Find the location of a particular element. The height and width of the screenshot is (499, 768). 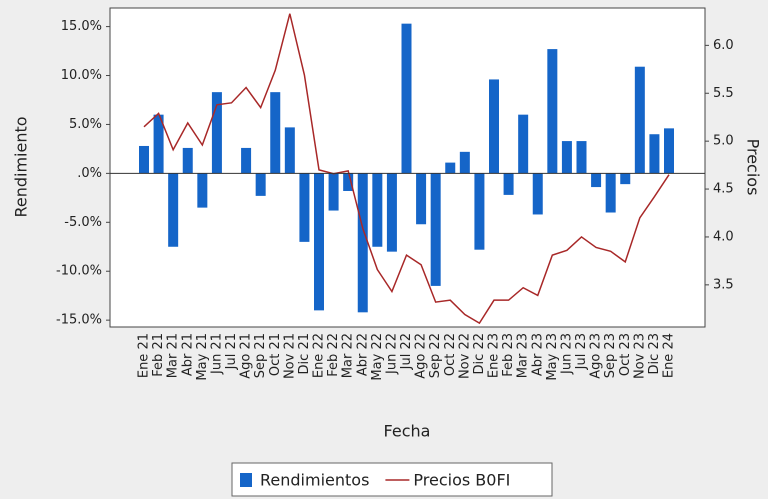

x-tick-label: Oct 23 is located at coordinates (625, 354).